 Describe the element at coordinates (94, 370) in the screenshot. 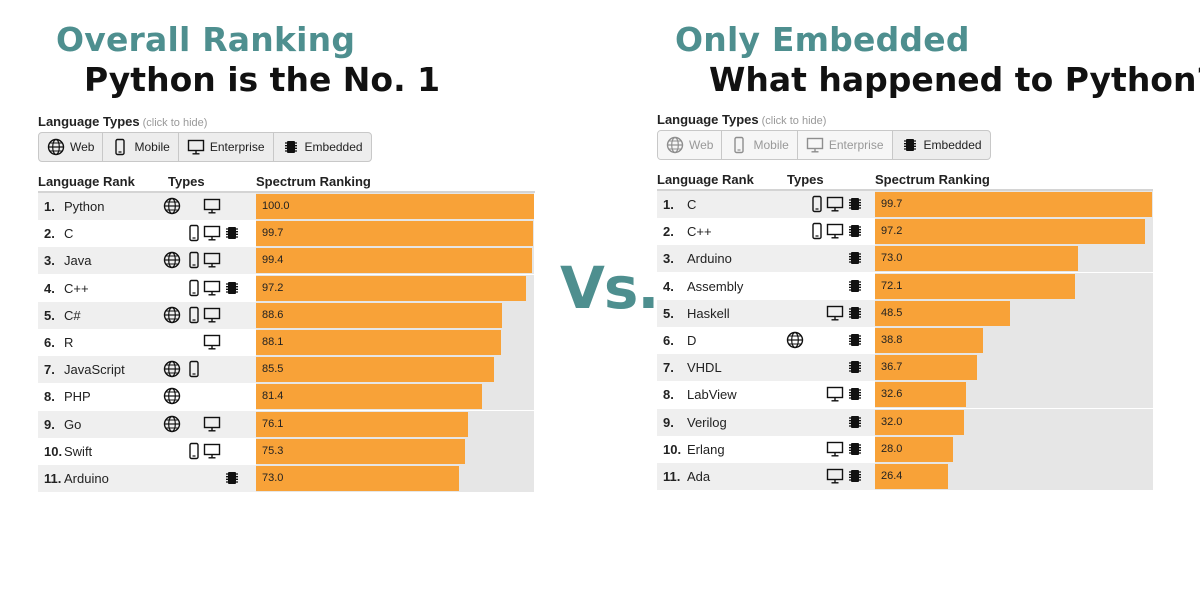

I see `language-name: JavaScript` at that location.